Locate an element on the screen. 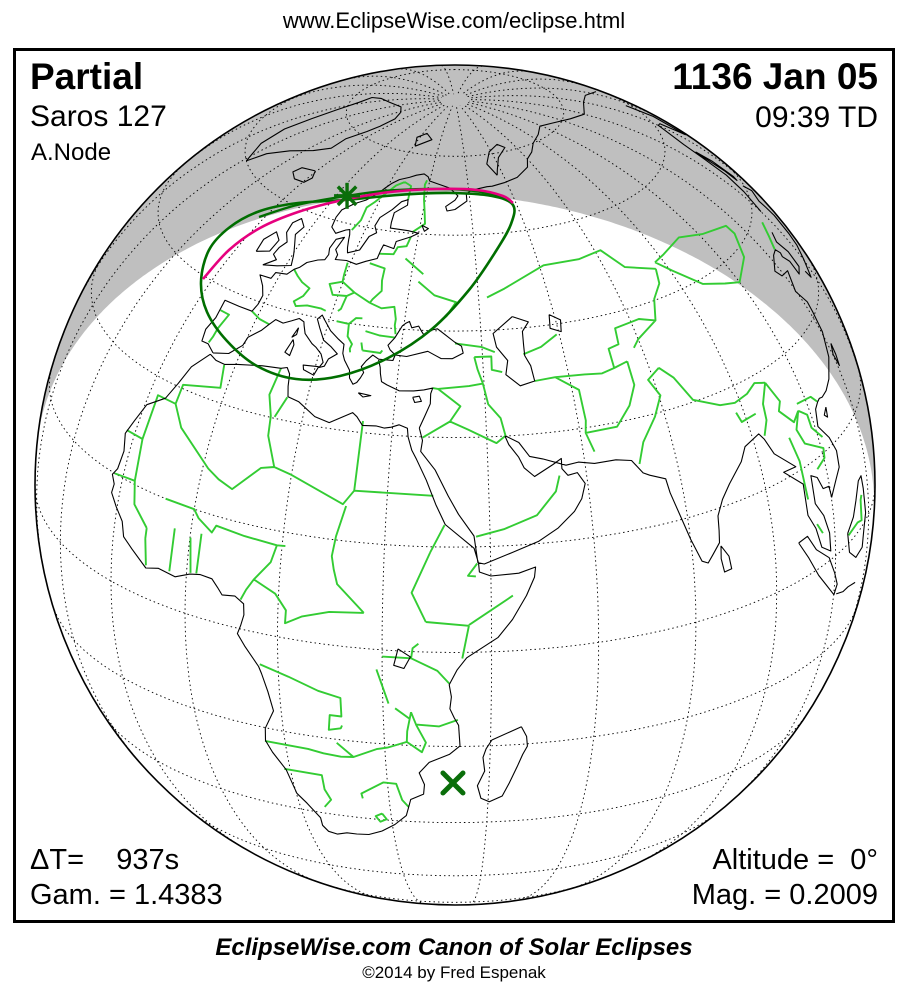  magnitude-value: Mag. = 0.2009 is located at coordinates (784, 895).